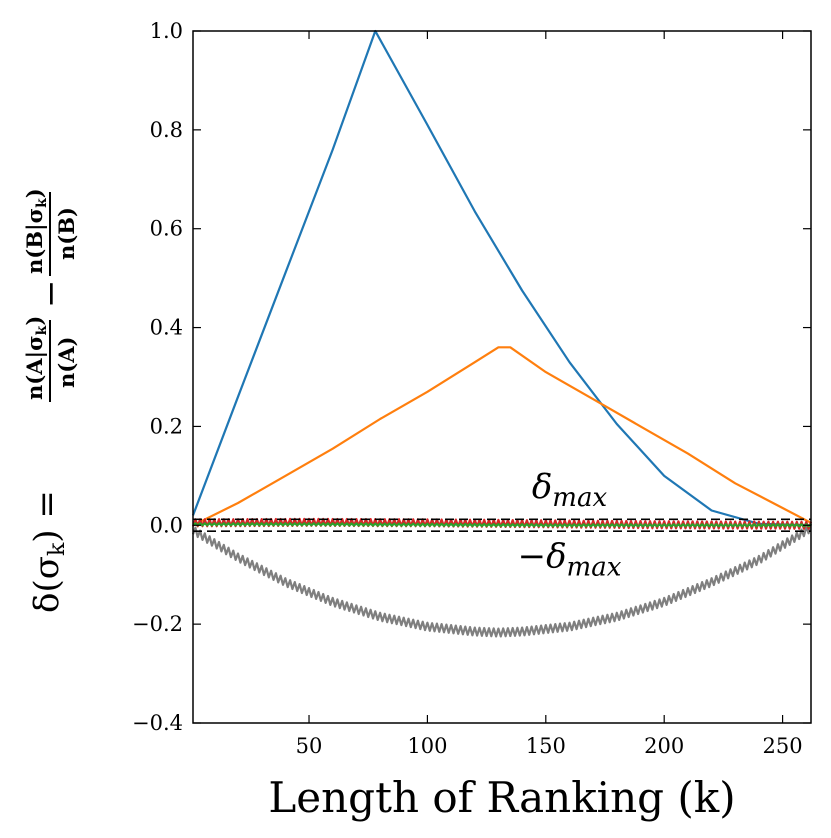 This screenshot has height=838, width=831. I want to click on y-axis-frac2-numerator: n(B|σk), so click(36, 231).